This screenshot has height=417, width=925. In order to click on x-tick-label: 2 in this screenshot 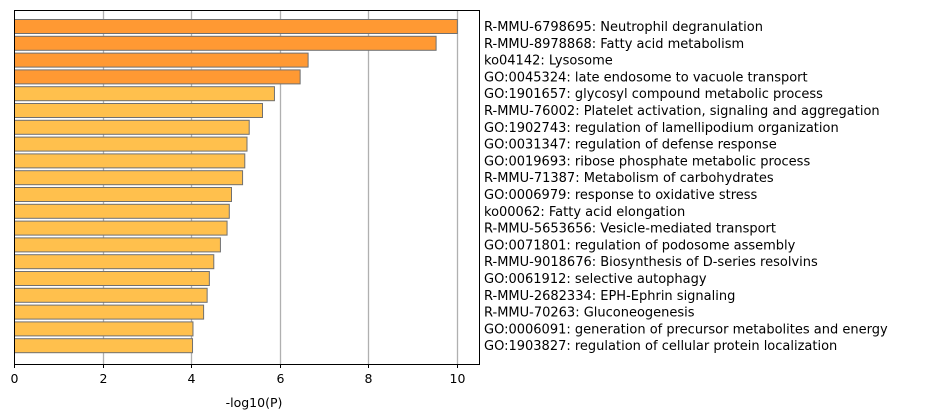, I will do `click(104, 378)`.